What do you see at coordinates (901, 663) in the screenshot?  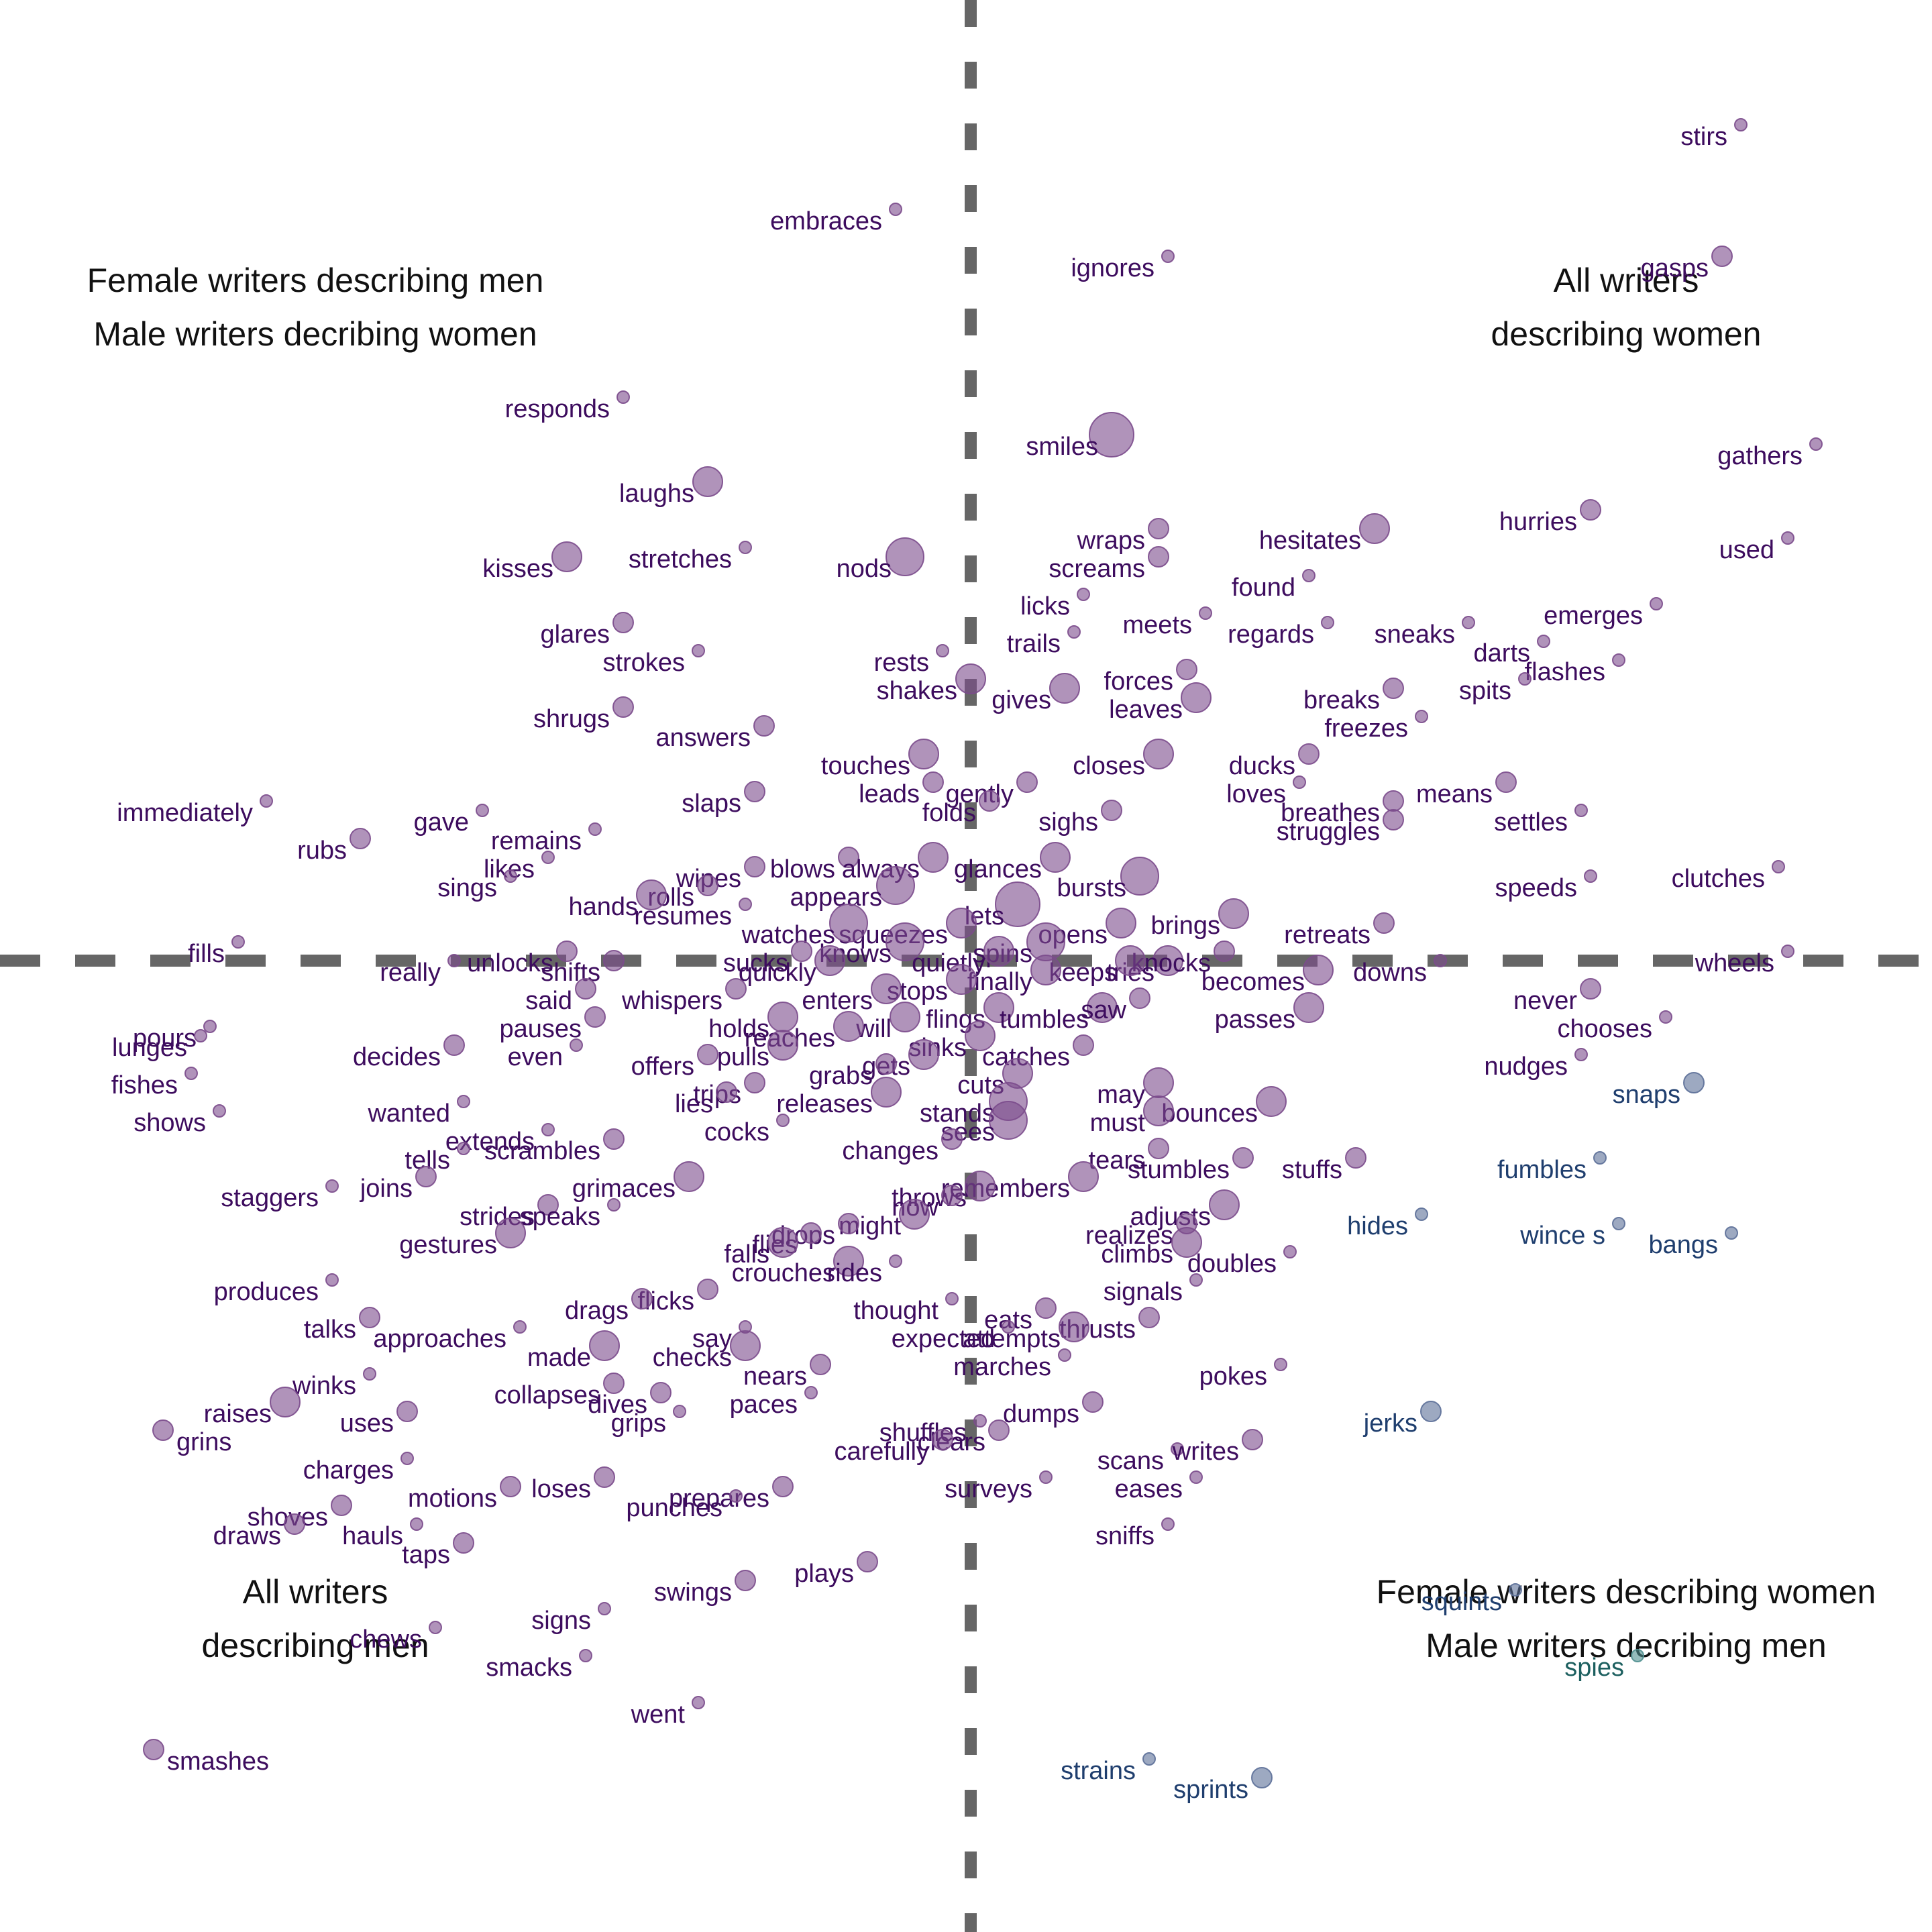 I see `label-rests: rests` at bounding box center [901, 663].